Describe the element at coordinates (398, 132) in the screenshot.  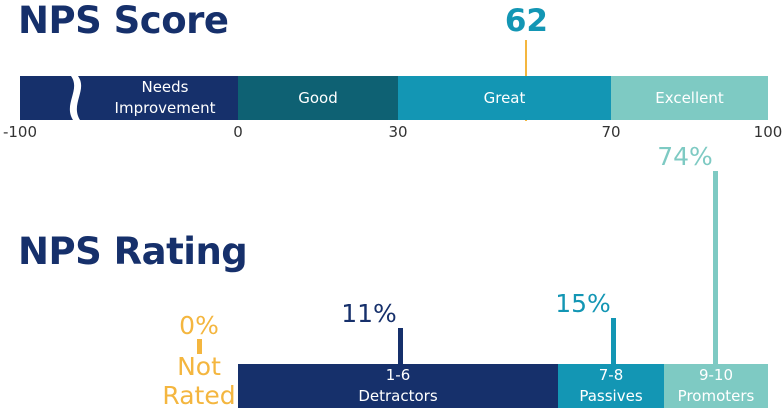
I see `score-tick-label: 30` at that location.